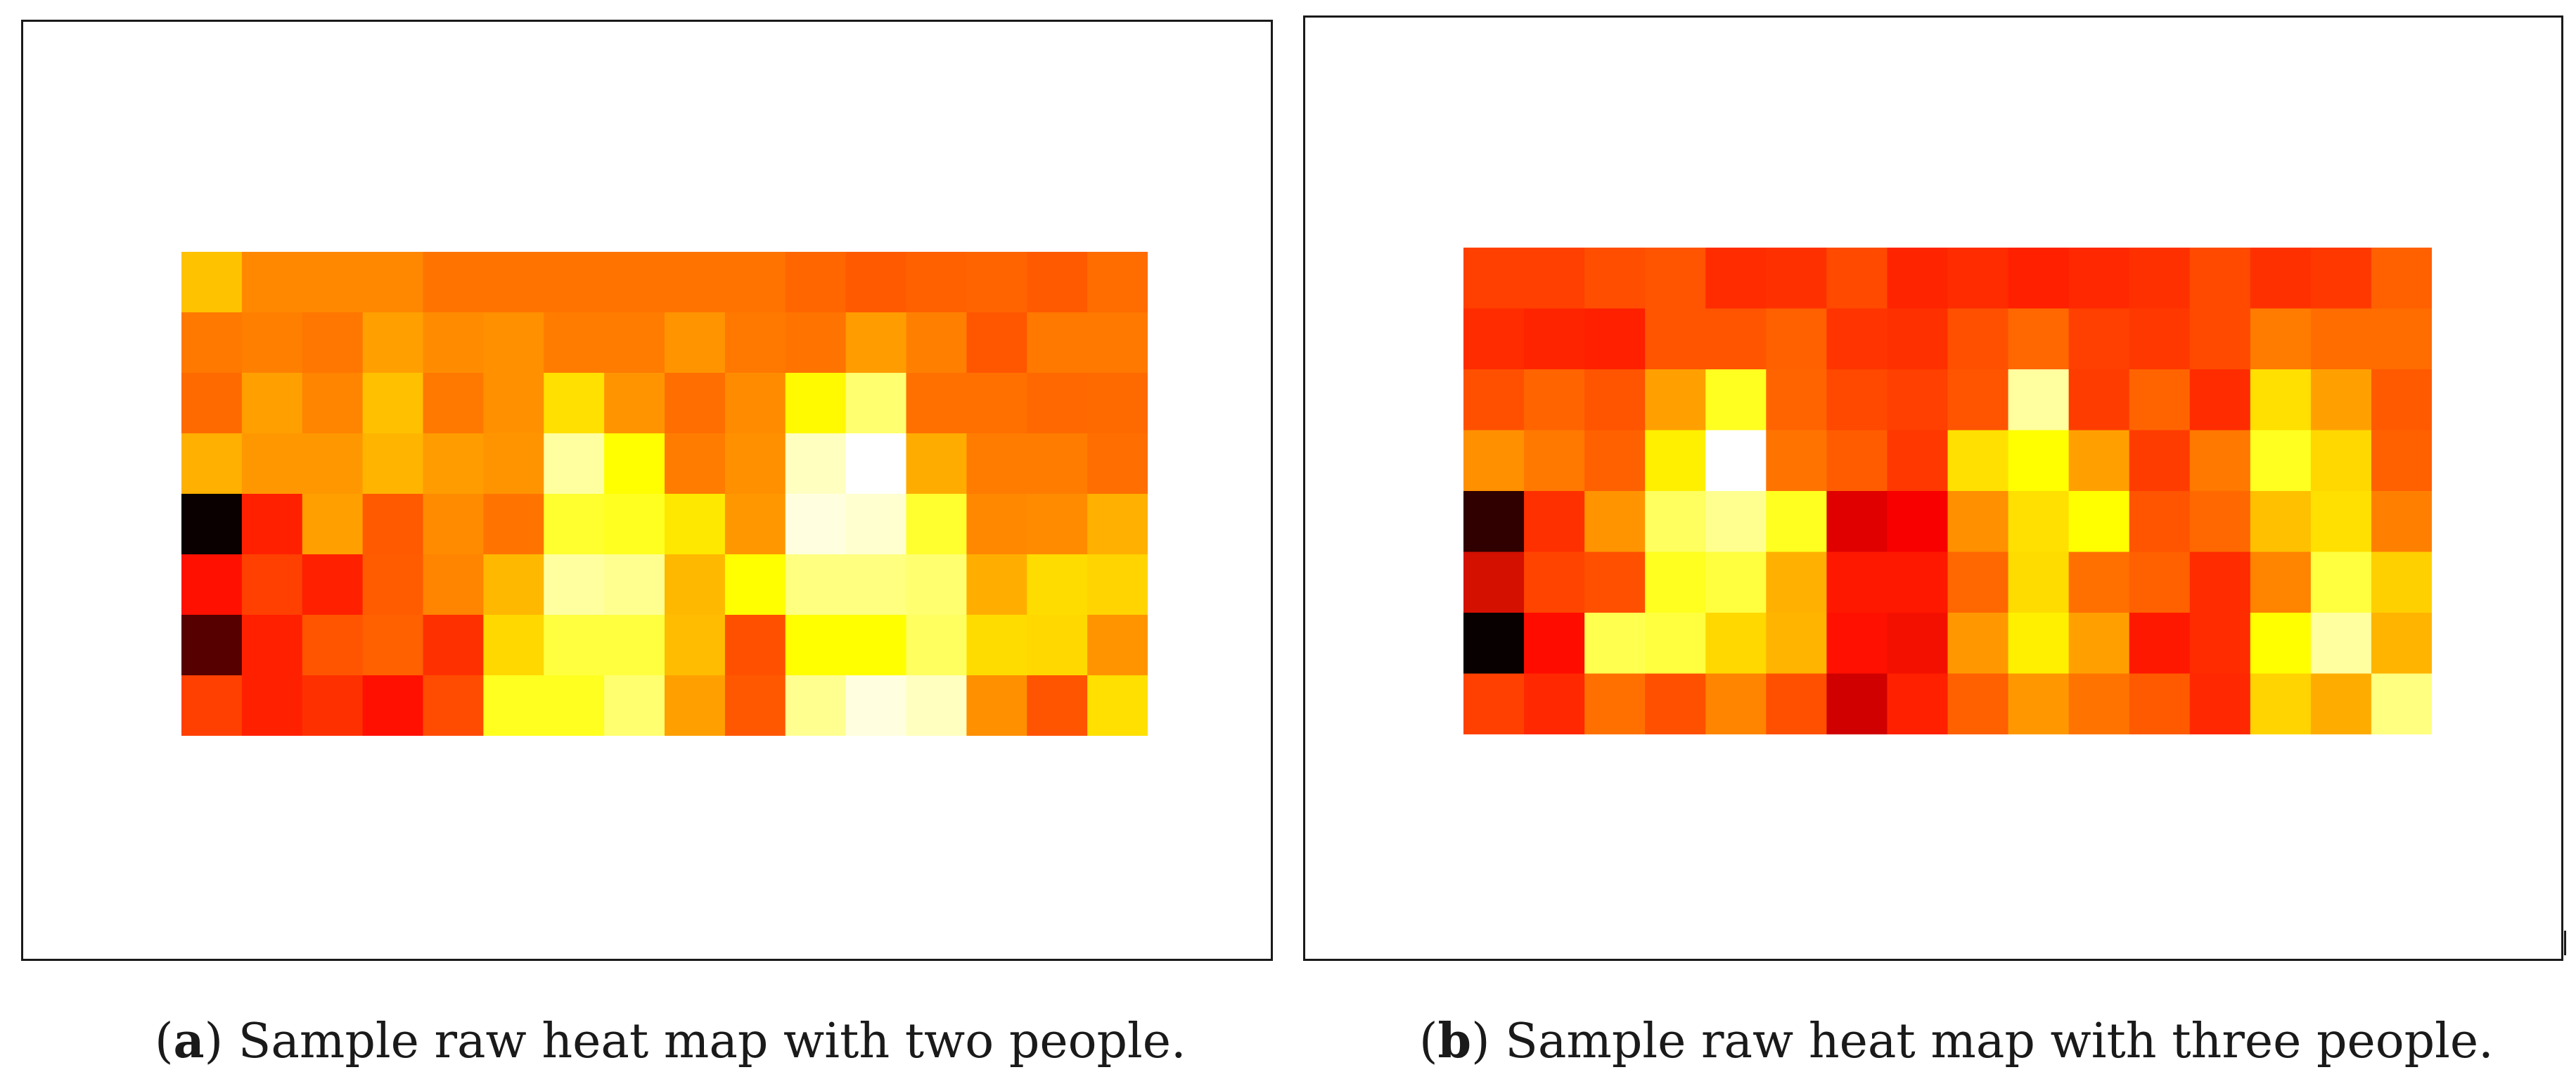 The width and height of the screenshot is (2576, 1084). Describe the element at coordinates (574, 646) in the screenshot. I see `heatmap-cell-r6-c6` at that location.